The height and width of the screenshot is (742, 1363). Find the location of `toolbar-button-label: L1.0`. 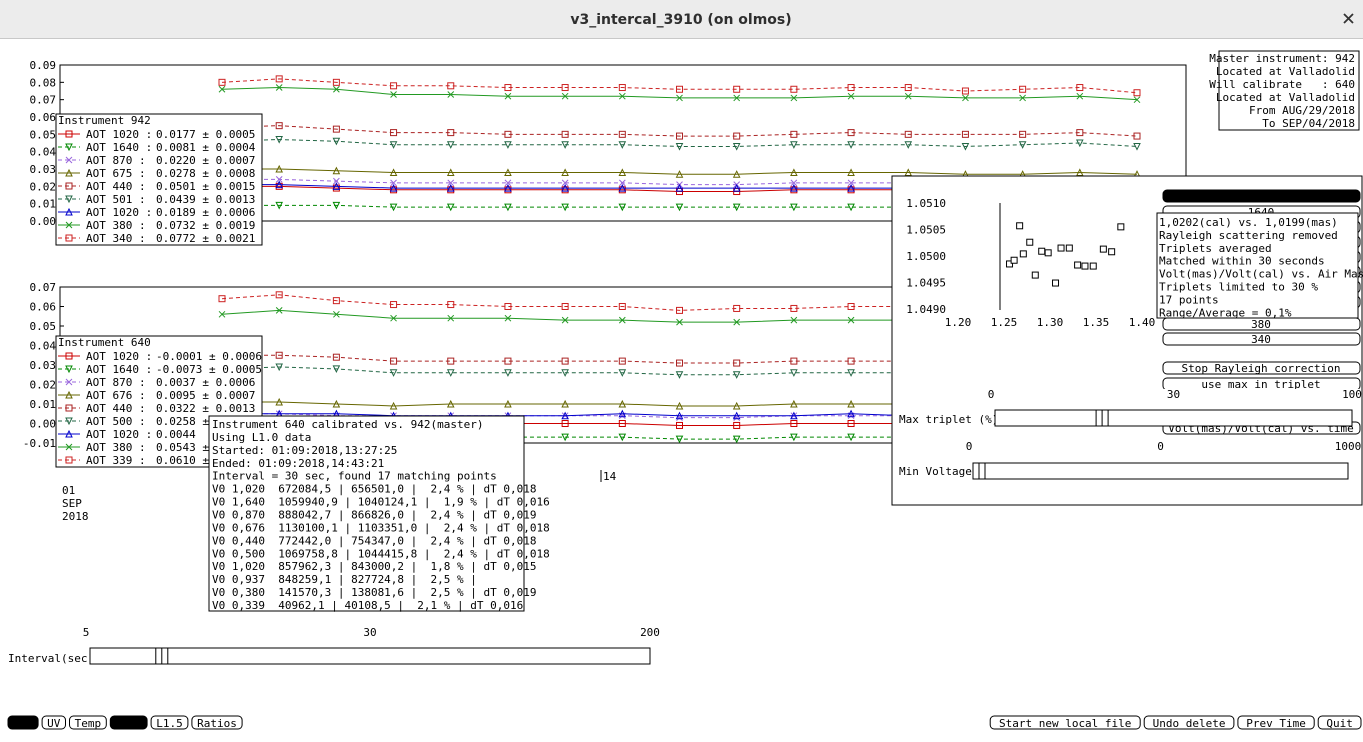

toolbar-button-label: L1.0 is located at coordinates (128, 723).